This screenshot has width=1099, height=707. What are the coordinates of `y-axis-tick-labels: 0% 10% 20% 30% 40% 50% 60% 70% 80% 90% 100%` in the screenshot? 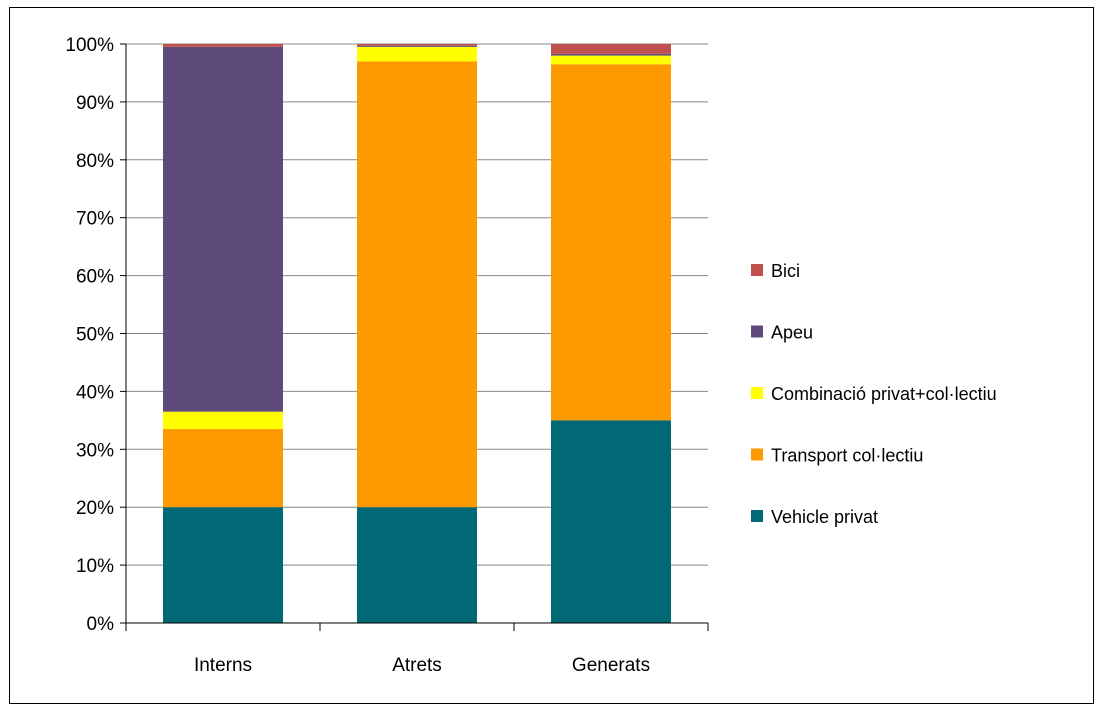 It's located at (89, 335).